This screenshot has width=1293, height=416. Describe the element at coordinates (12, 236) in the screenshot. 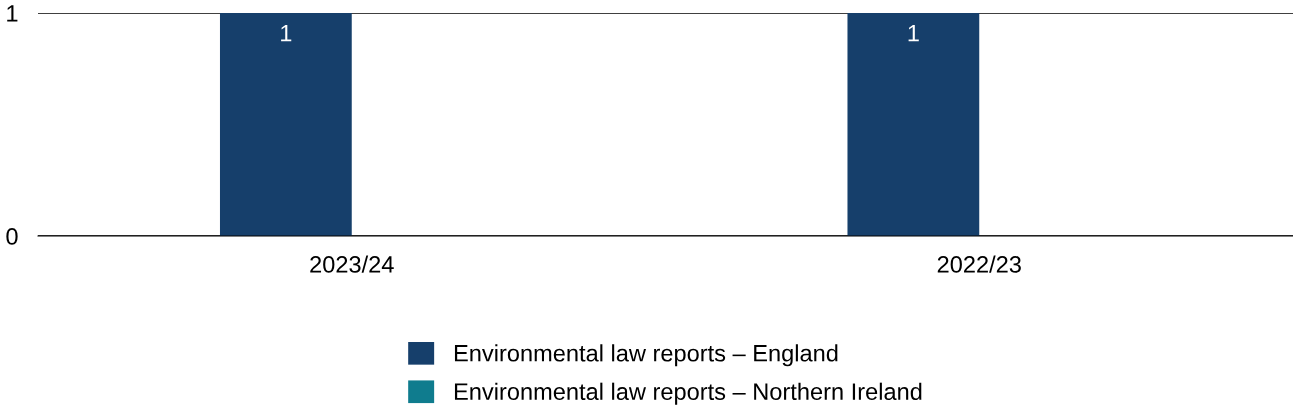

I see `y-tick-label: 0` at that location.